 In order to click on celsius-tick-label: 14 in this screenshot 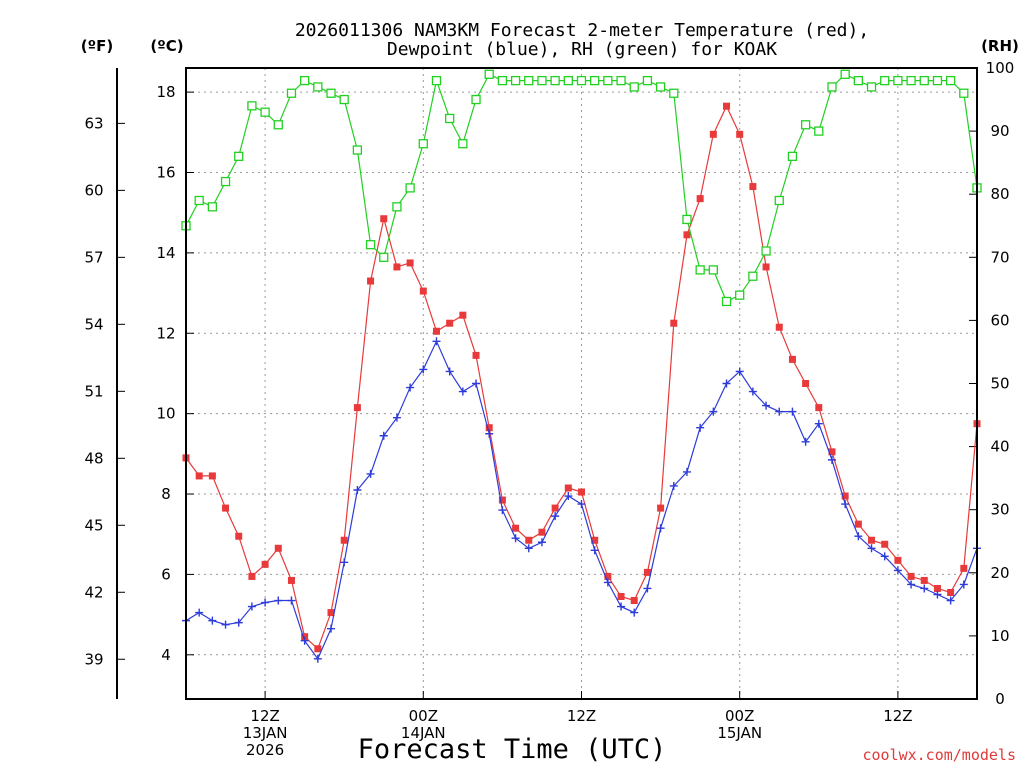, I will do `click(165, 253)`.